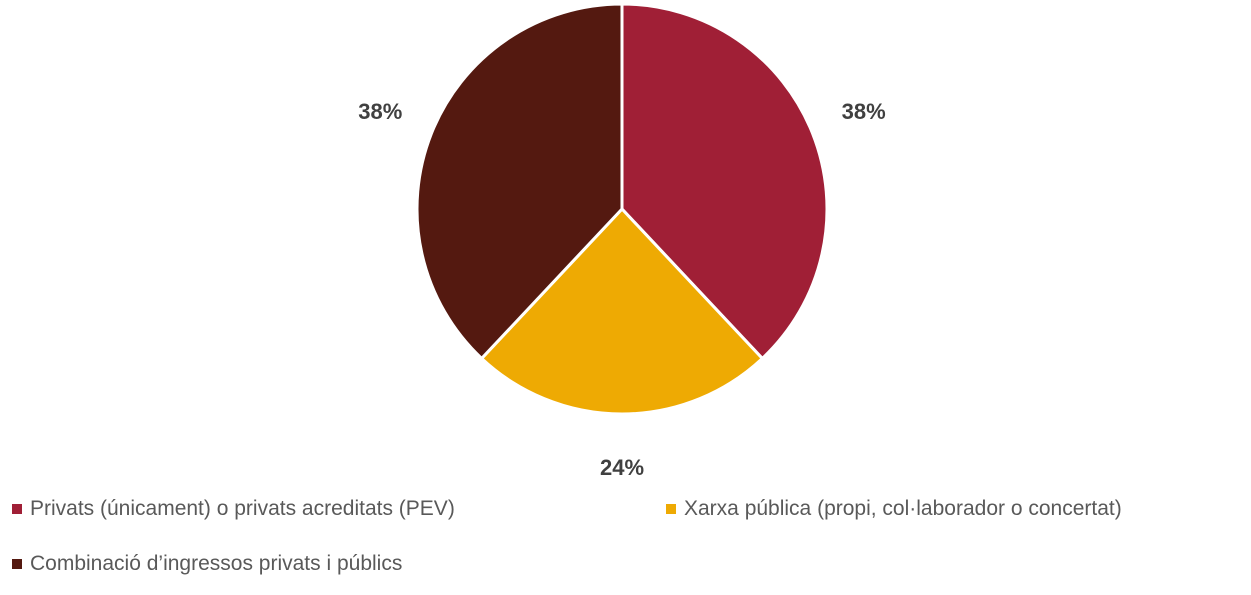 The image size is (1251, 595). Describe the element at coordinates (724, 181) in the screenshot. I see `pie-slice-privats` at that location.